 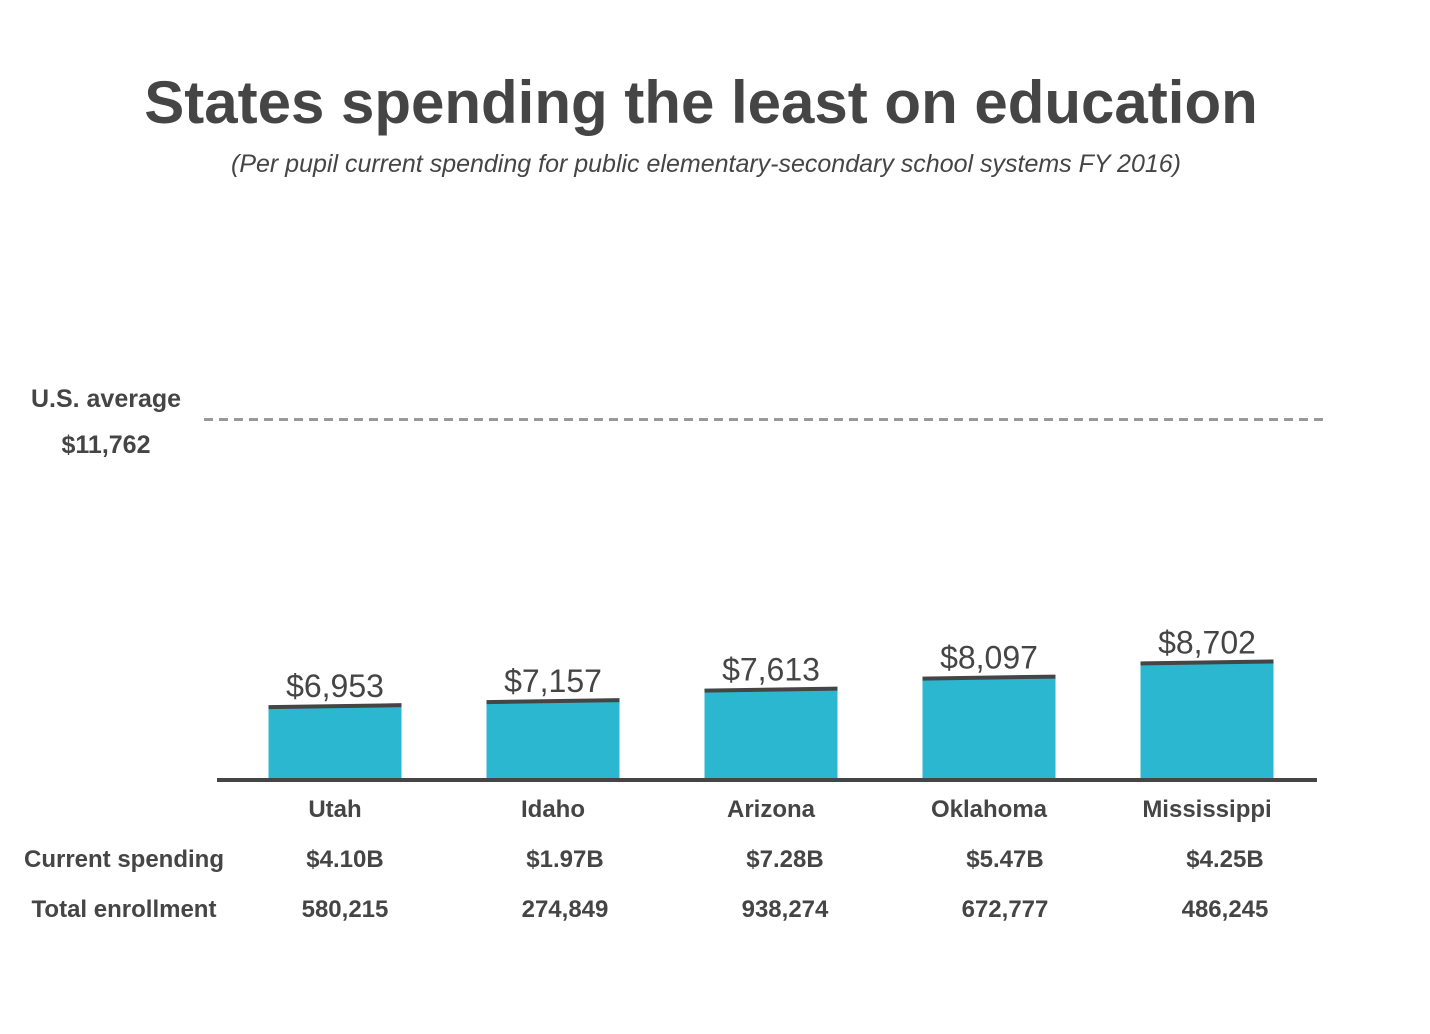 What do you see at coordinates (564, 859) in the screenshot?
I see `table-cell-current-spending-idaho: $1.97B` at bounding box center [564, 859].